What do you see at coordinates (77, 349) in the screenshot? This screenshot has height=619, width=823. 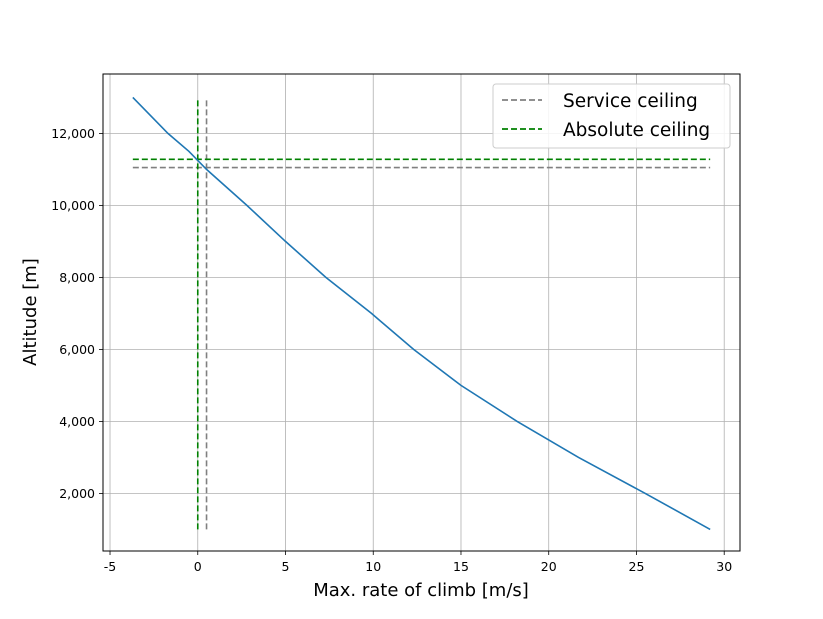 I see `y-tick-label: 6,000` at bounding box center [77, 349].